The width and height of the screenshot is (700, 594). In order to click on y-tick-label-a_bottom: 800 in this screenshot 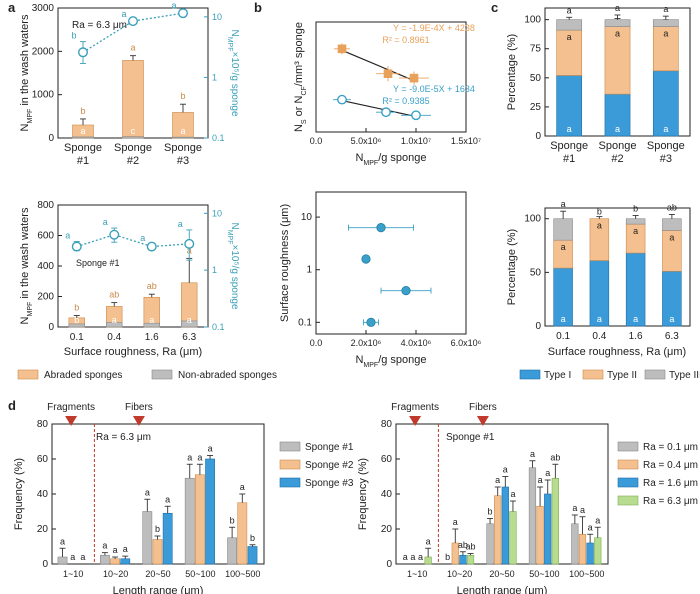, I will do `click(45, 205)`.